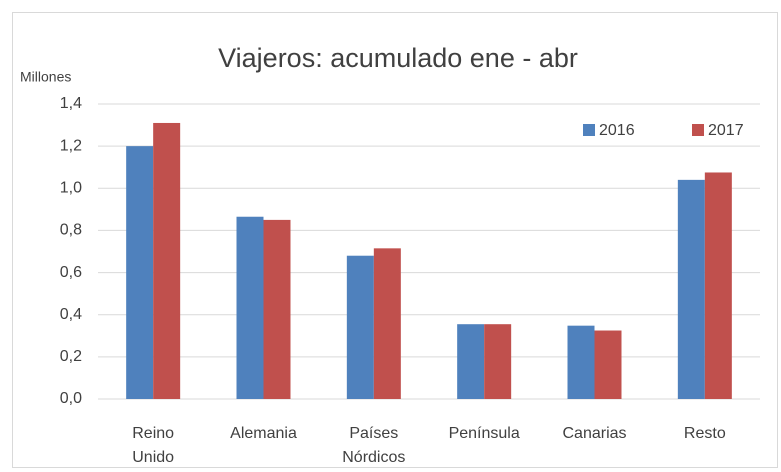 The image size is (781, 472). Describe the element at coordinates (484, 433) in the screenshot. I see `x-tick-label: Península` at that location.